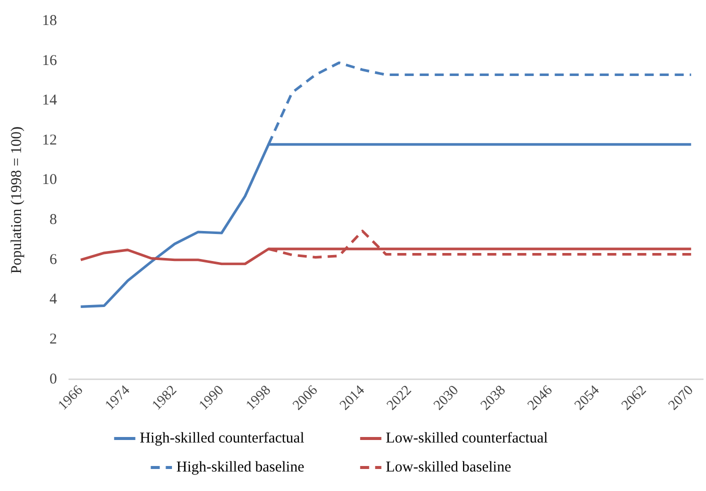  What do you see at coordinates (53, 379) in the screenshot?
I see `y-tick-label: 0` at bounding box center [53, 379].